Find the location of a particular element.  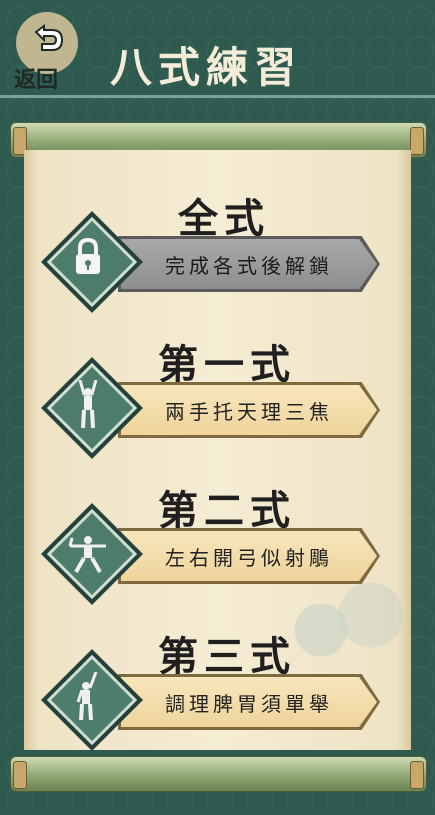

list-item-form-3: 調理脾胃須單舉 is located at coordinates (215, 700).